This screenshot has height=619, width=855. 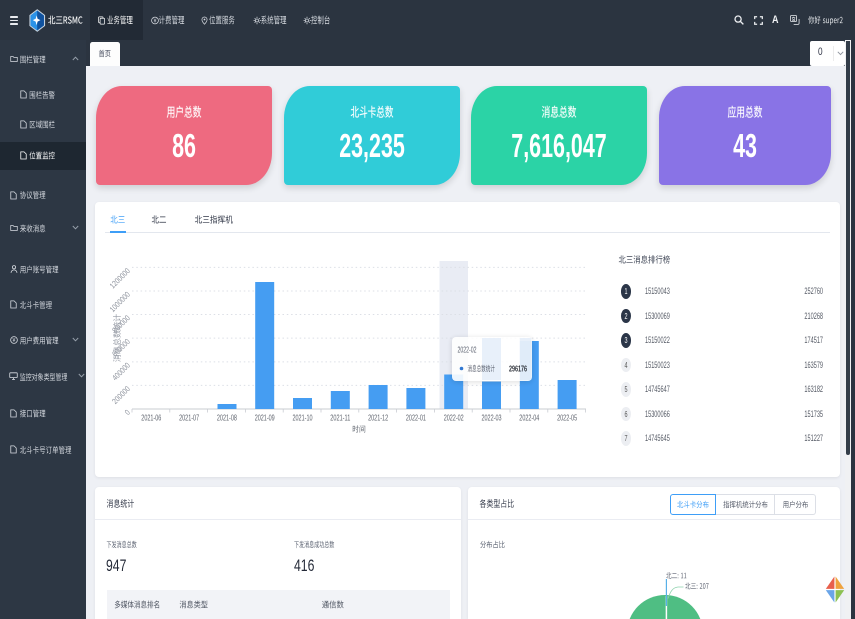 I want to click on svg-text: 800000, so click(x=121, y=324).